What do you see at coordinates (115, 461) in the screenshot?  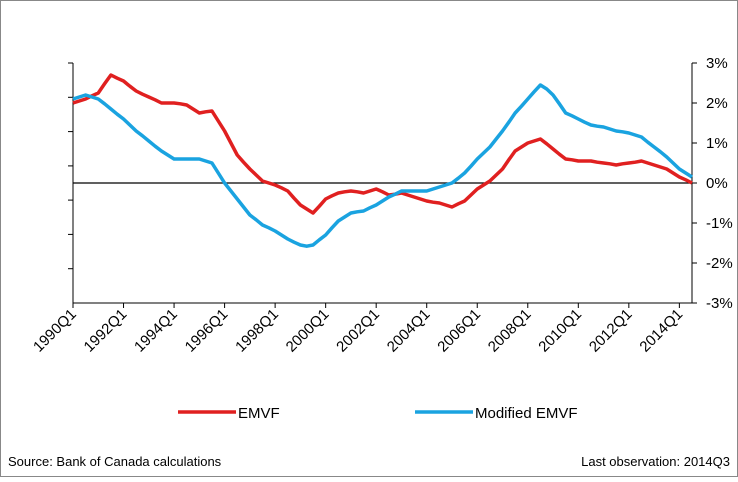 I see `source: Source: Bank of Canada calculations` at bounding box center [115, 461].